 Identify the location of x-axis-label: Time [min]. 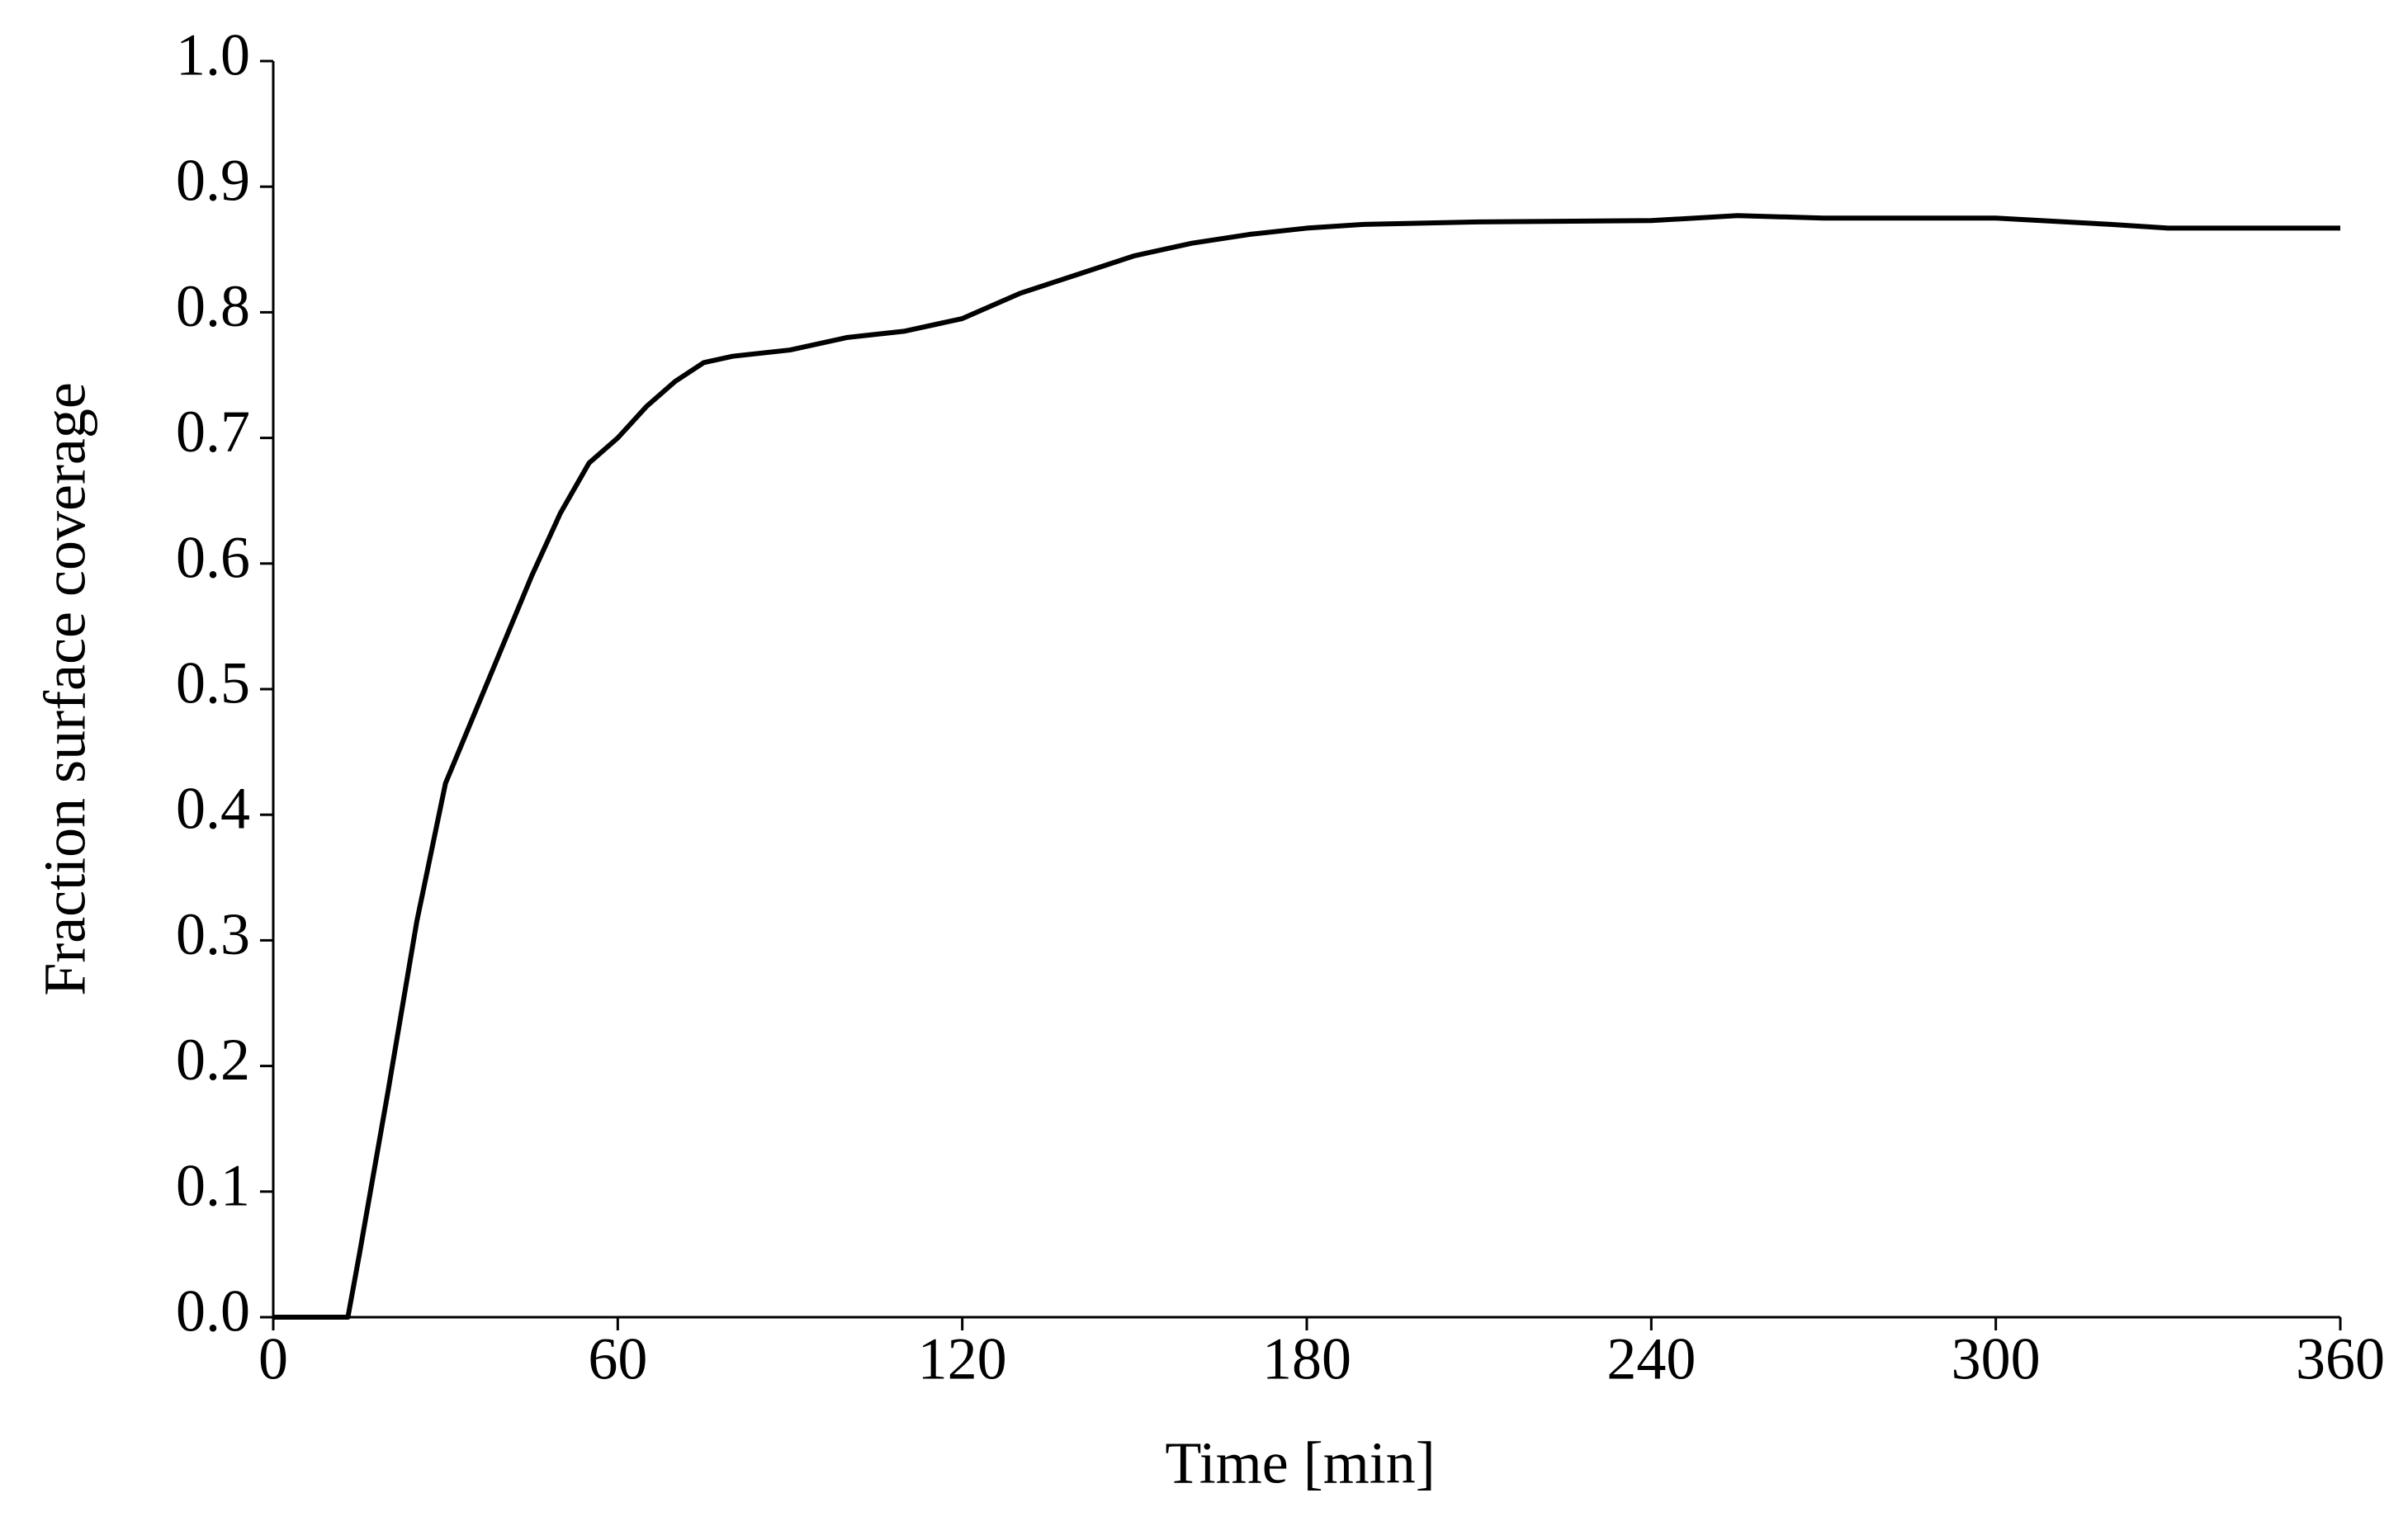
(1300, 1463).